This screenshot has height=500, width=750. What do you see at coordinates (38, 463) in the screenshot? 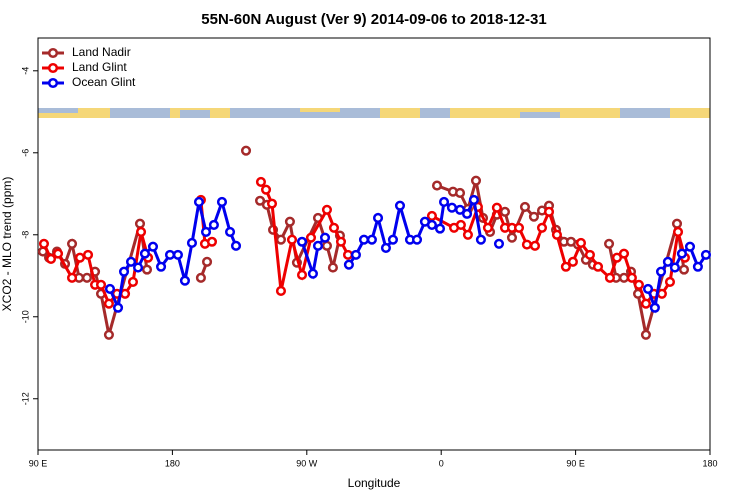
I see `x-tick-label: 90 E` at bounding box center [38, 463].